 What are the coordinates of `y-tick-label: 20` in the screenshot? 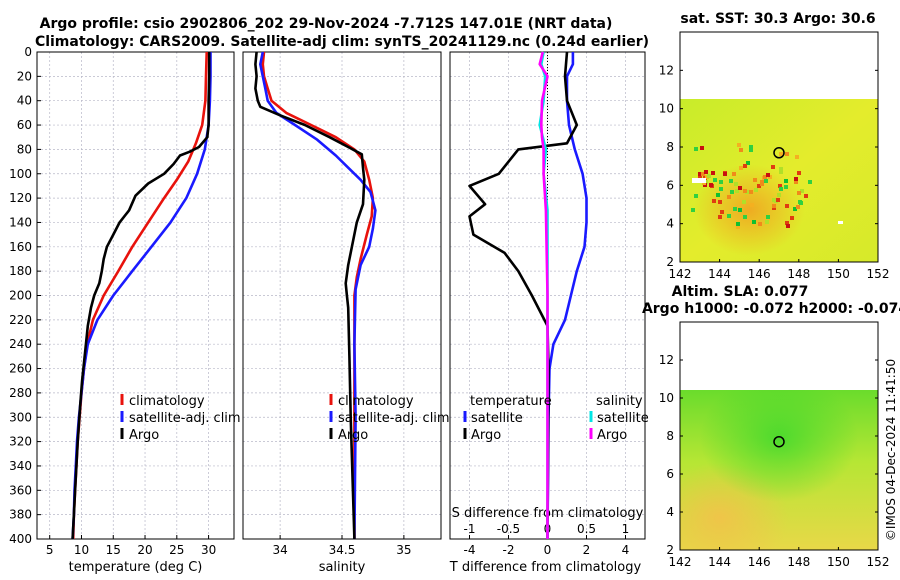 It's located at (24, 76).